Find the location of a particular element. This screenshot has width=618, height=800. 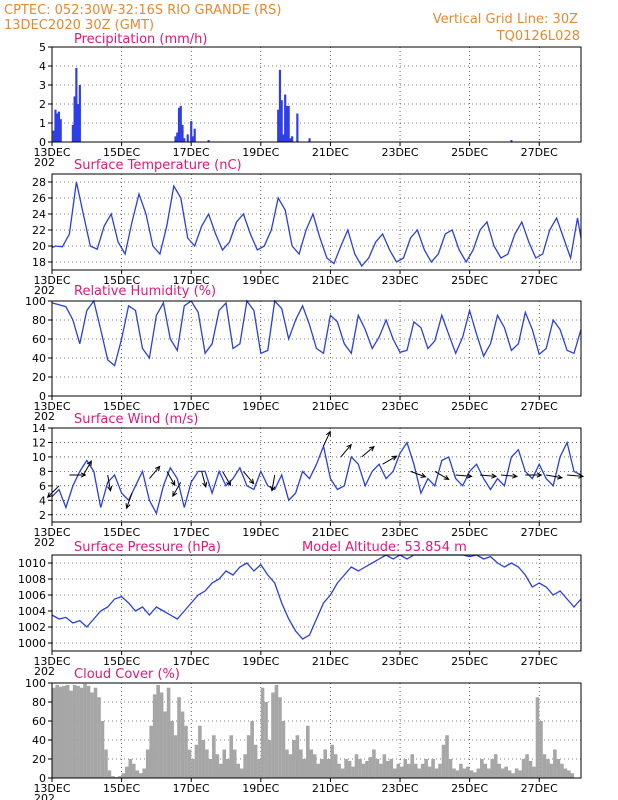

y-tick-label: 14 is located at coordinates (39, 428).